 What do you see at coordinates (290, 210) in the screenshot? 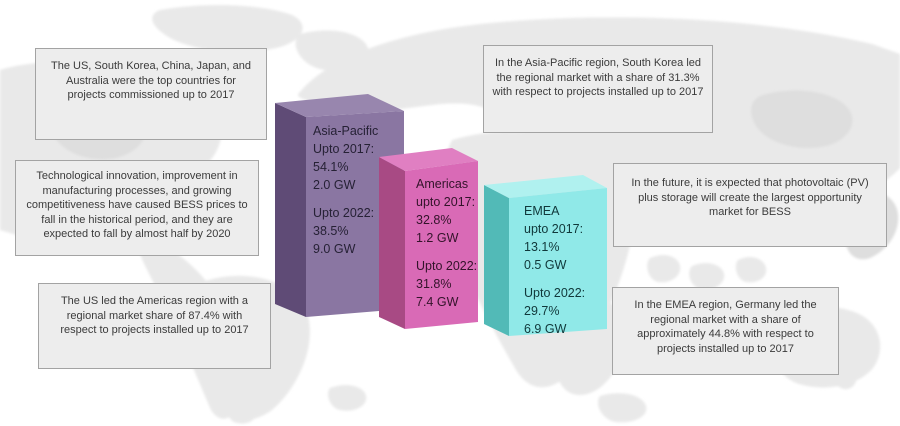
I see `bar-asia-pacific-side-face` at bounding box center [290, 210].